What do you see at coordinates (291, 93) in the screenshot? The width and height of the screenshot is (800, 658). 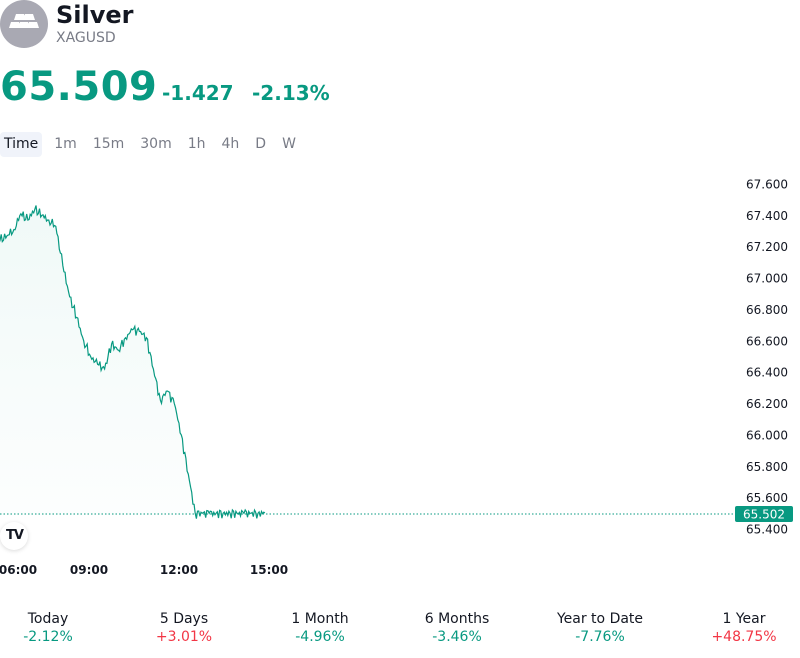 I see `price-change-percent: -2.13%` at bounding box center [291, 93].